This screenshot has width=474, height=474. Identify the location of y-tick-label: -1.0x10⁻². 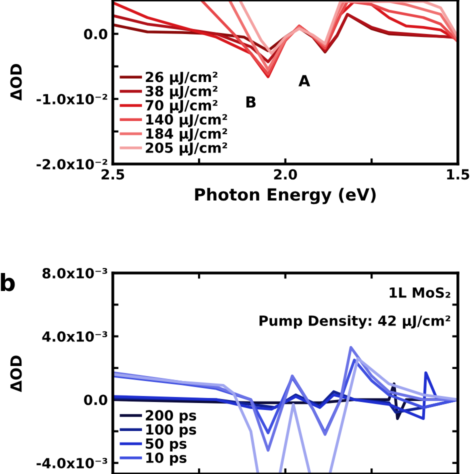
(72, 99).